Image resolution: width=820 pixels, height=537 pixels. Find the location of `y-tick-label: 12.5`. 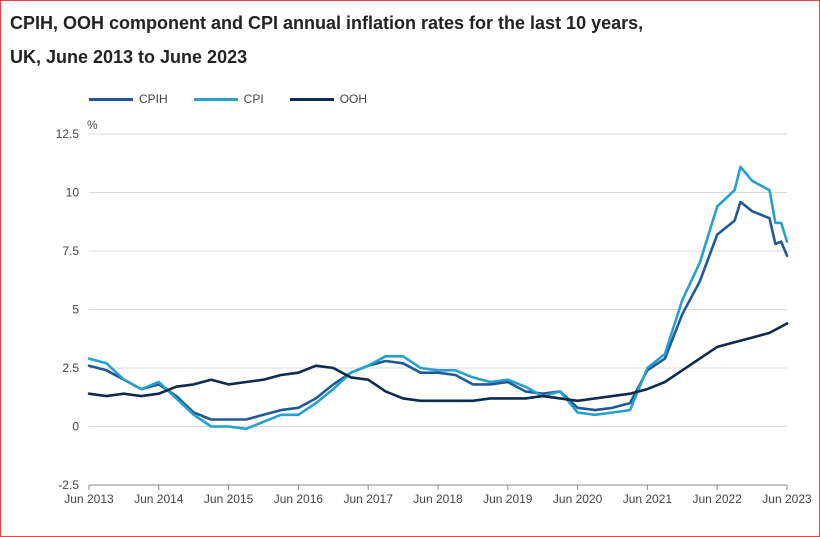

y-tick-label: 12.5 is located at coordinates (68, 134).